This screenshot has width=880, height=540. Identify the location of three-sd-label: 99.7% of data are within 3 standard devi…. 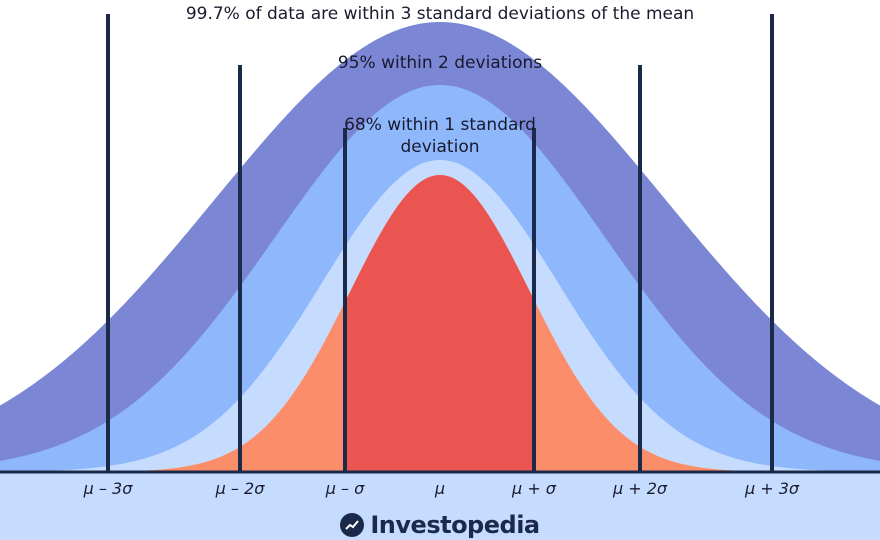
(440, 14).